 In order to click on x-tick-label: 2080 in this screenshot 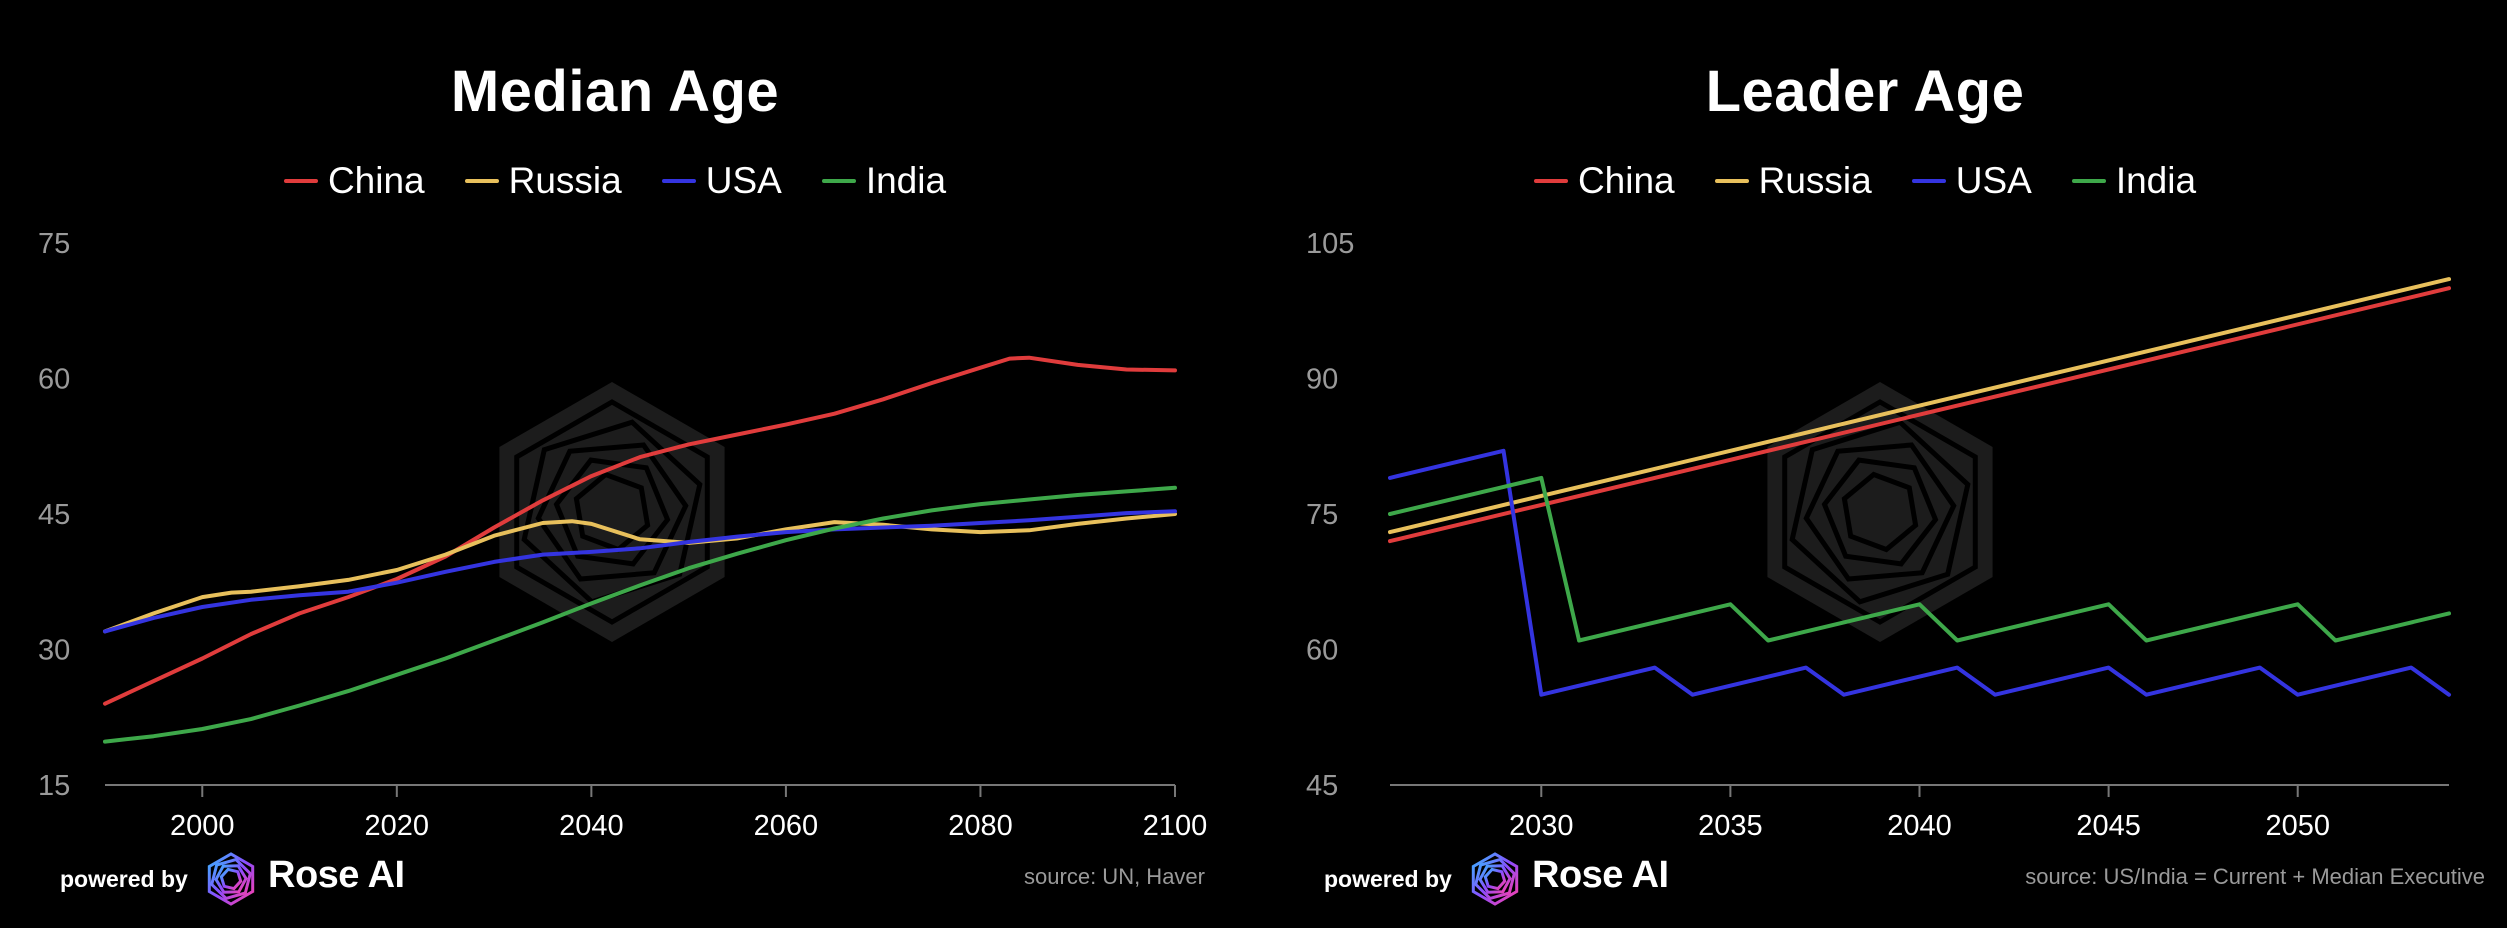, I will do `click(980, 826)`.